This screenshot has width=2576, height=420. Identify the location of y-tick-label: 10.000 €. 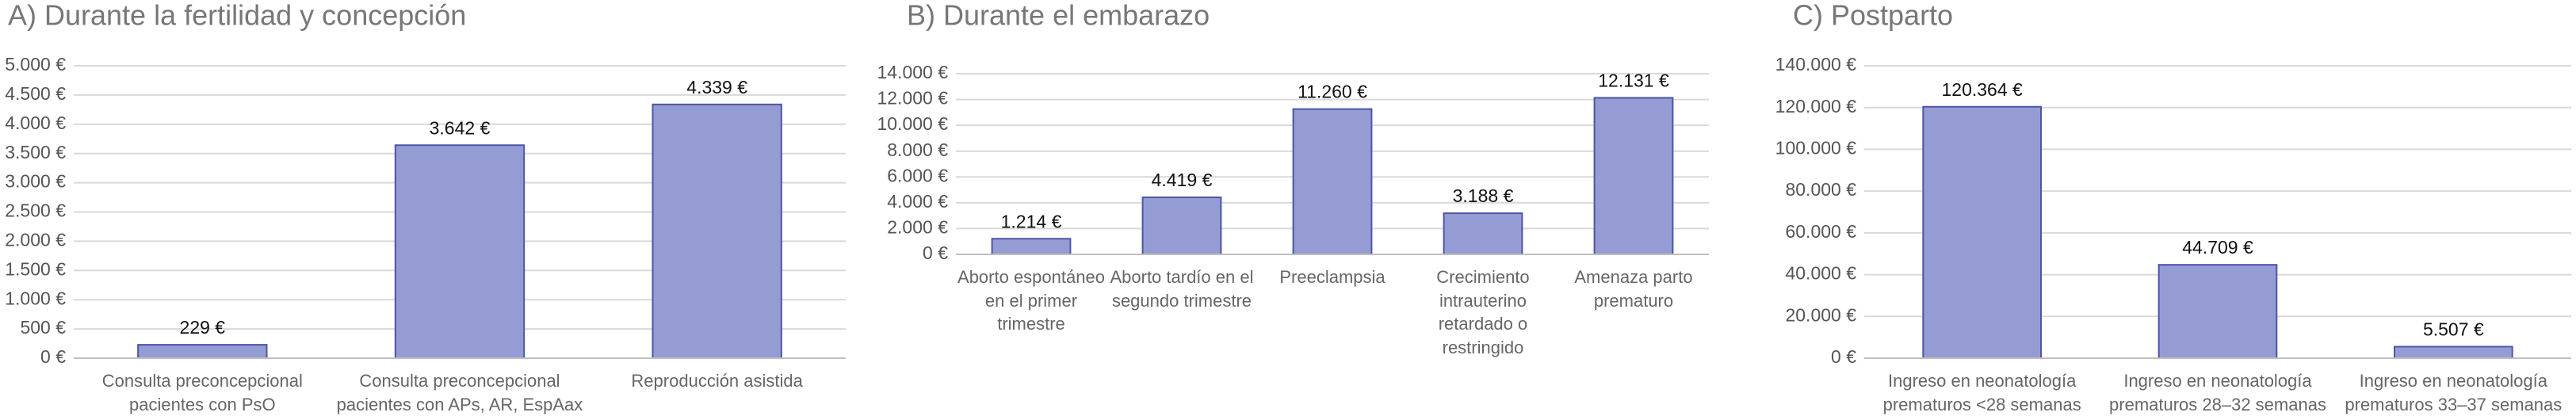
(912, 124).